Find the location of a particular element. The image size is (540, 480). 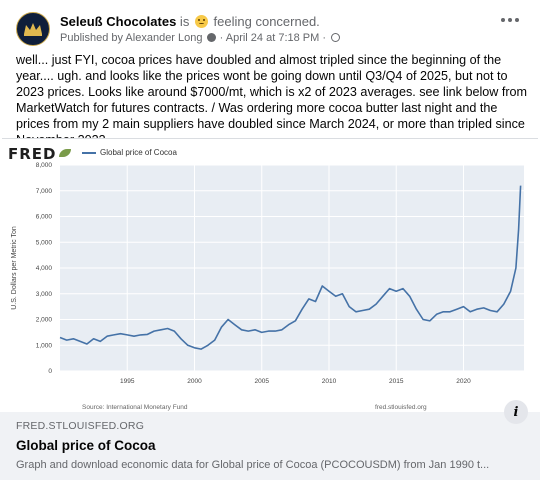

x-tick-label: 2005 is located at coordinates (262, 381).